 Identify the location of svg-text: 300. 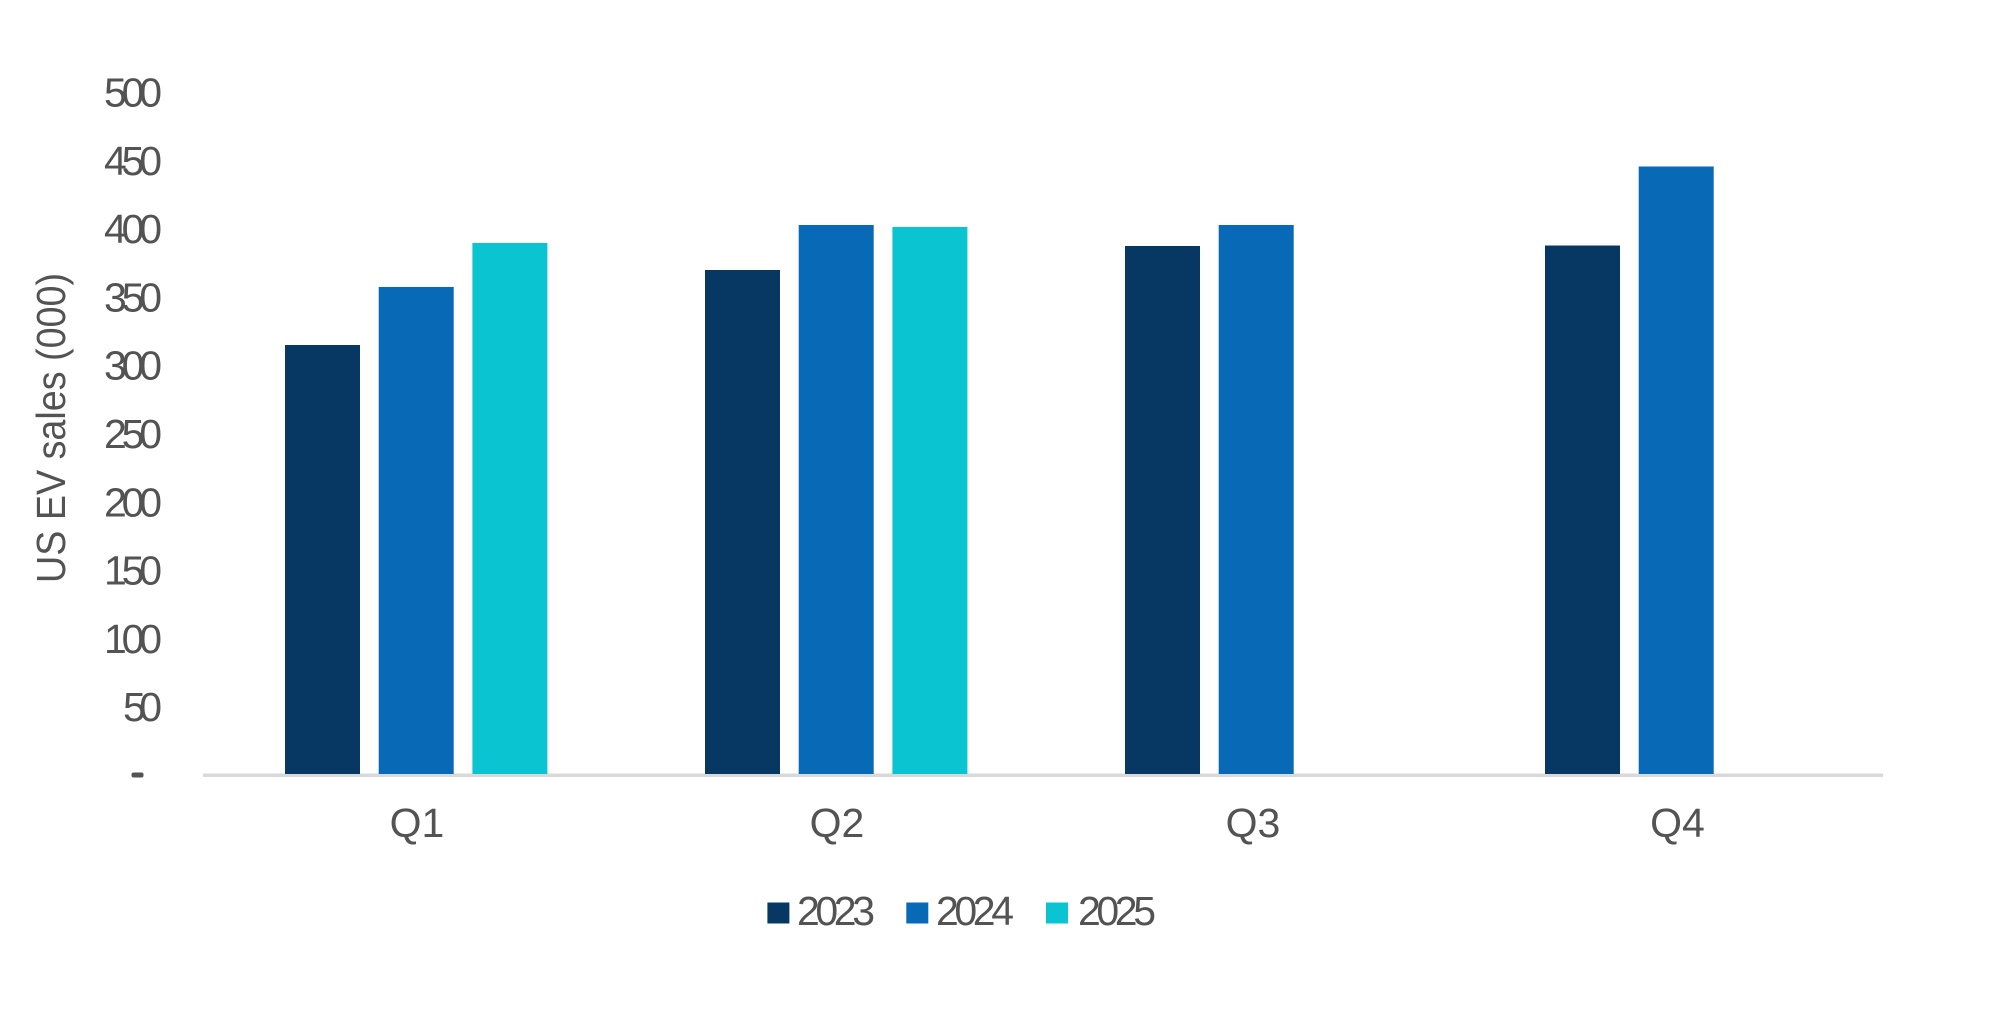
(133, 366).